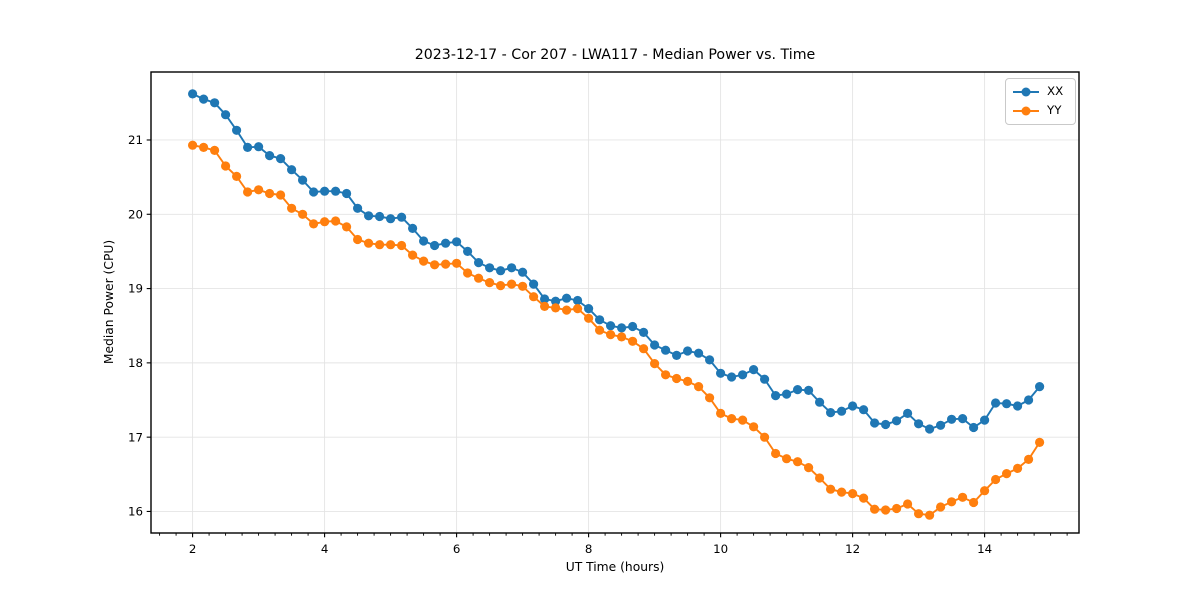  Describe the element at coordinates (193, 549) in the screenshot. I see `x-tick-label: 2` at that location.